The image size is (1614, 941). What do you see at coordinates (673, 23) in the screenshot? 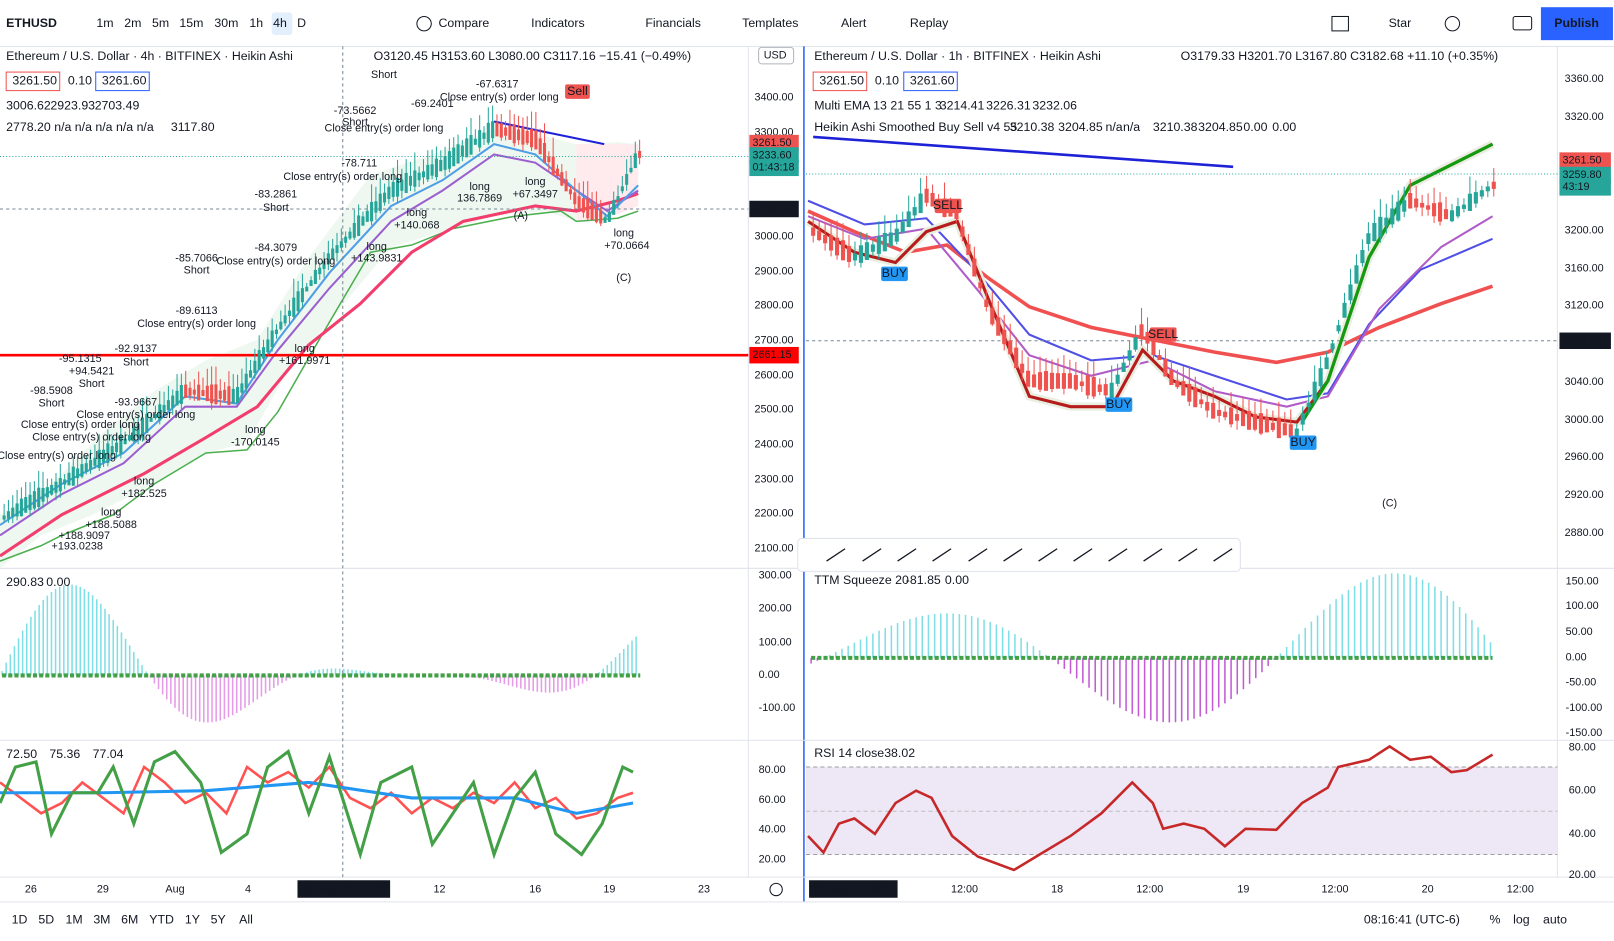
I see `financials-button: Financials` at bounding box center [673, 23].